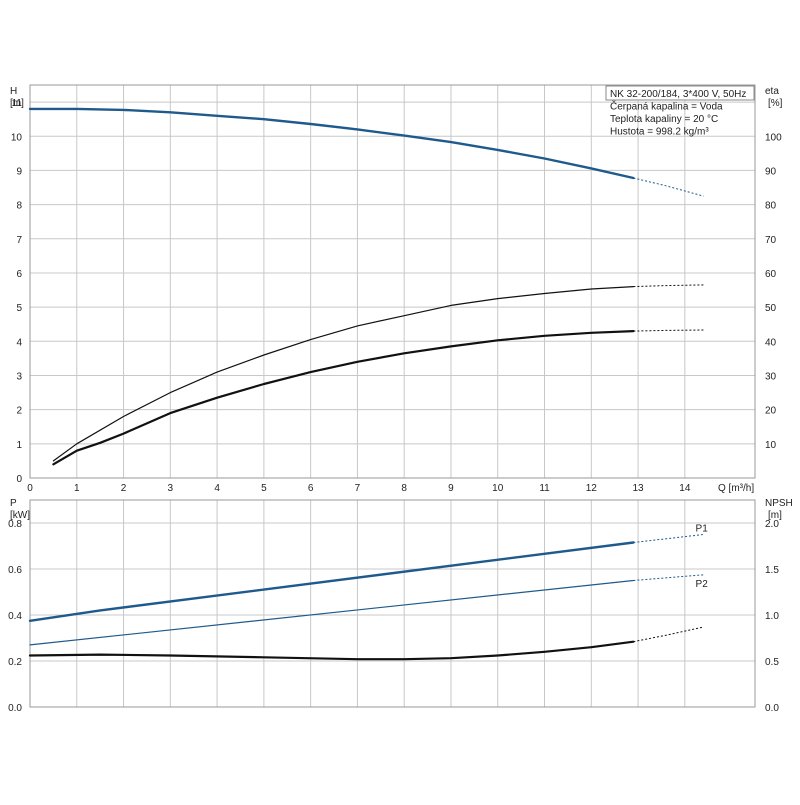 The image size is (800, 805). I want to click on x-tick-label: 11, so click(544, 488).